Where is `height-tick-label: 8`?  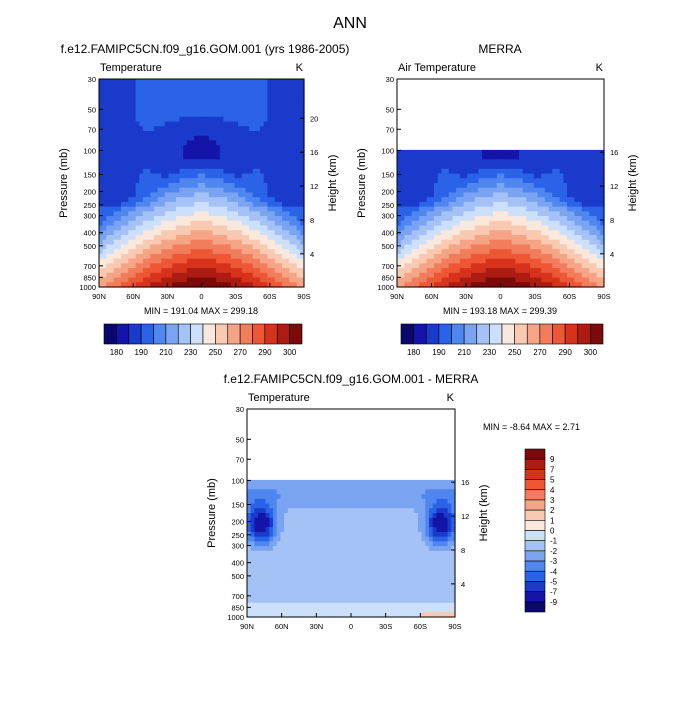
height-tick-label: 8 is located at coordinates (612, 220).